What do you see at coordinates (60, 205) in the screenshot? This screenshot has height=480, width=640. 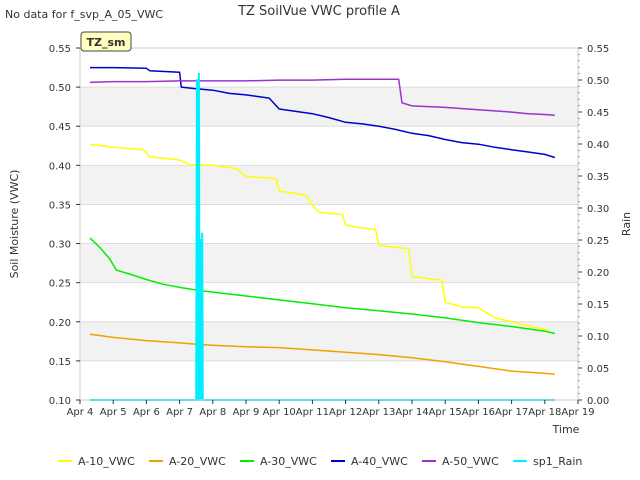 I see `y-tick-label: 0.35` at bounding box center [60, 205].